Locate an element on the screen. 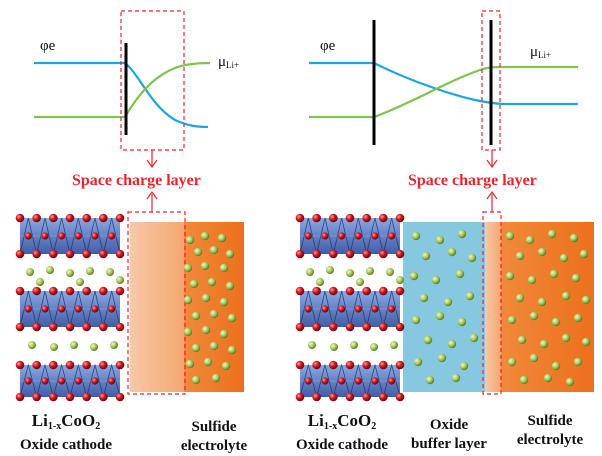 Image resolution: width=602 pixels, height=456 pixels. left-li-atoms is located at coordinates (75, 308).